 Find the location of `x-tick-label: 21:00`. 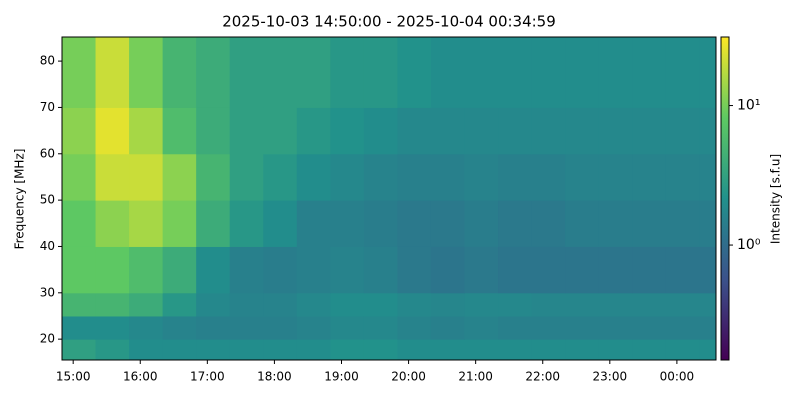

x-tick-label: 21:00 is located at coordinates (475, 377).